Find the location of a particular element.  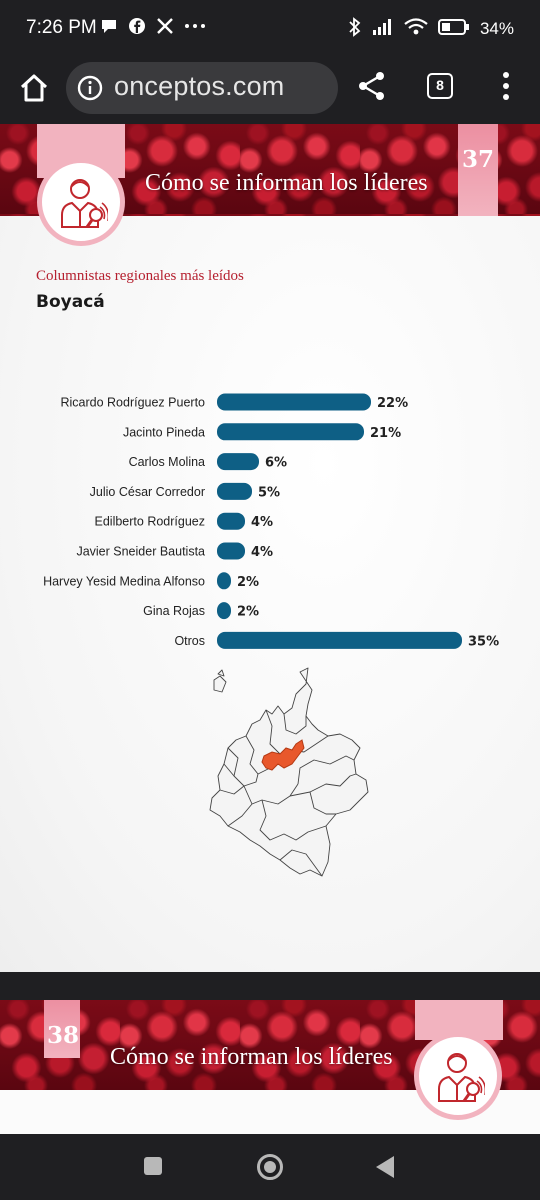

chart-subtitle: Columnistas regionales más leídos is located at coordinates (140, 276).